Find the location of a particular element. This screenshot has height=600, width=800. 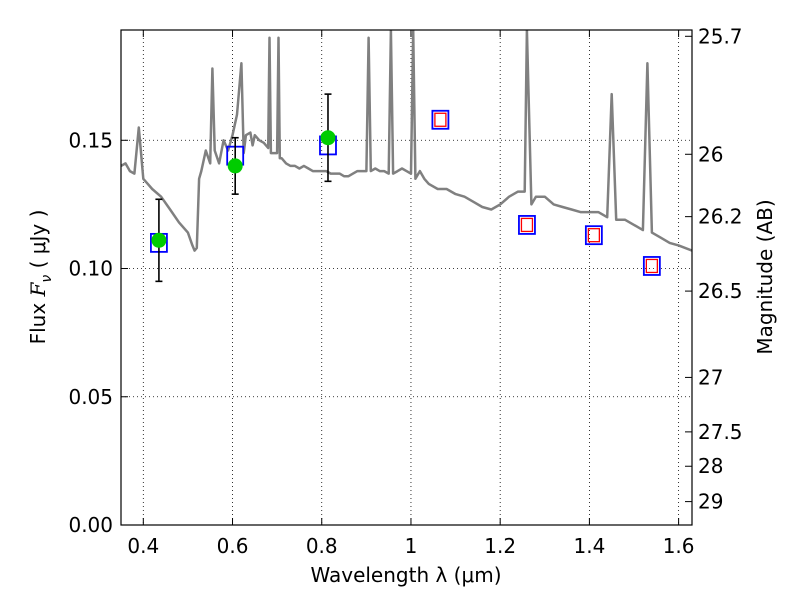

y-axis-title: Flux Fν ( μJy ) is located at coordinates (40, 277).